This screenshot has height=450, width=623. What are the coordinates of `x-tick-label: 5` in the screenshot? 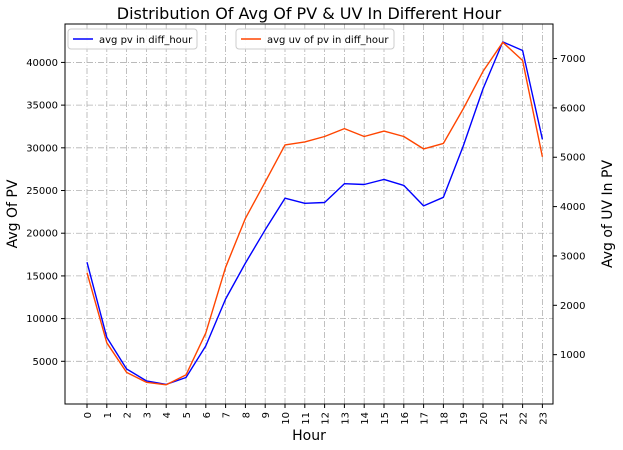 It's located at (187, 415).